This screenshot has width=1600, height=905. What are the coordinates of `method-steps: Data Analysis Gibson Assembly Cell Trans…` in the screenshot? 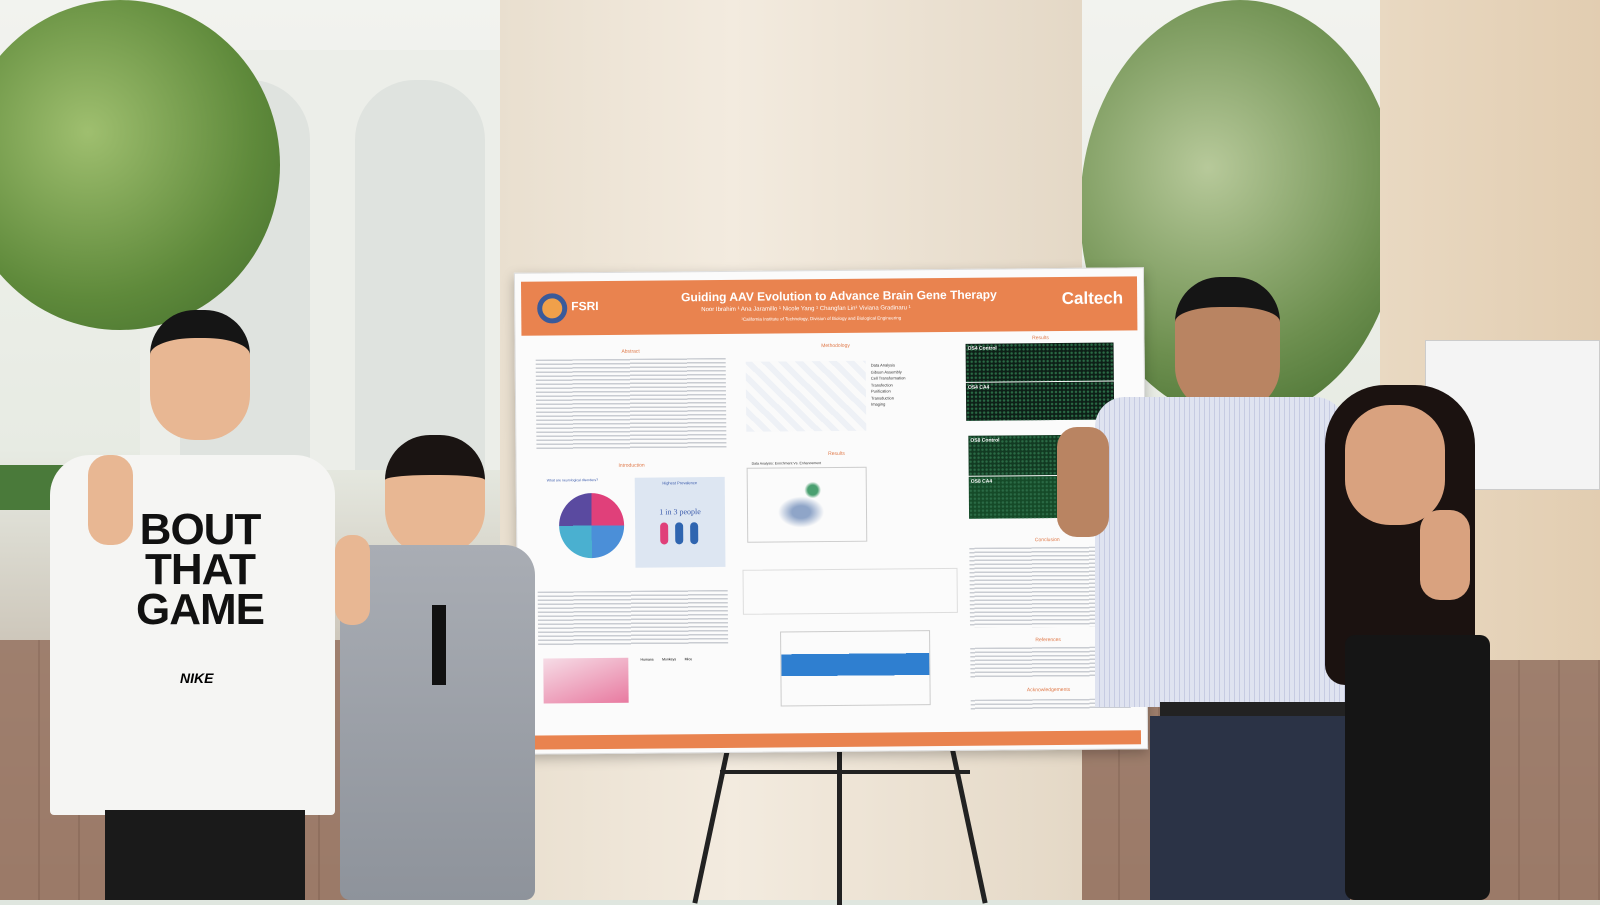 It's located at (888, 385).